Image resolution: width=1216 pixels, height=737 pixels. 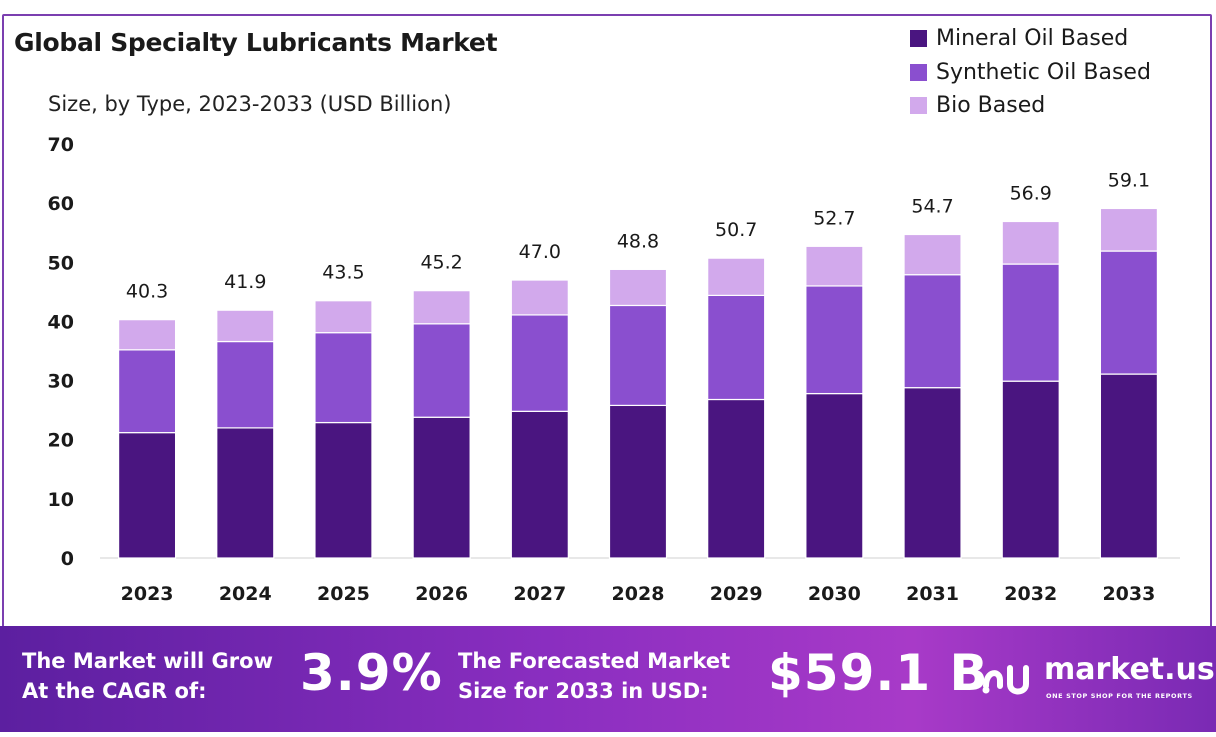 What do you see at coordinates (878, 673) in the screenshot?
I see `forecast-value: $59.1 B` at bounding box center [878, 673].